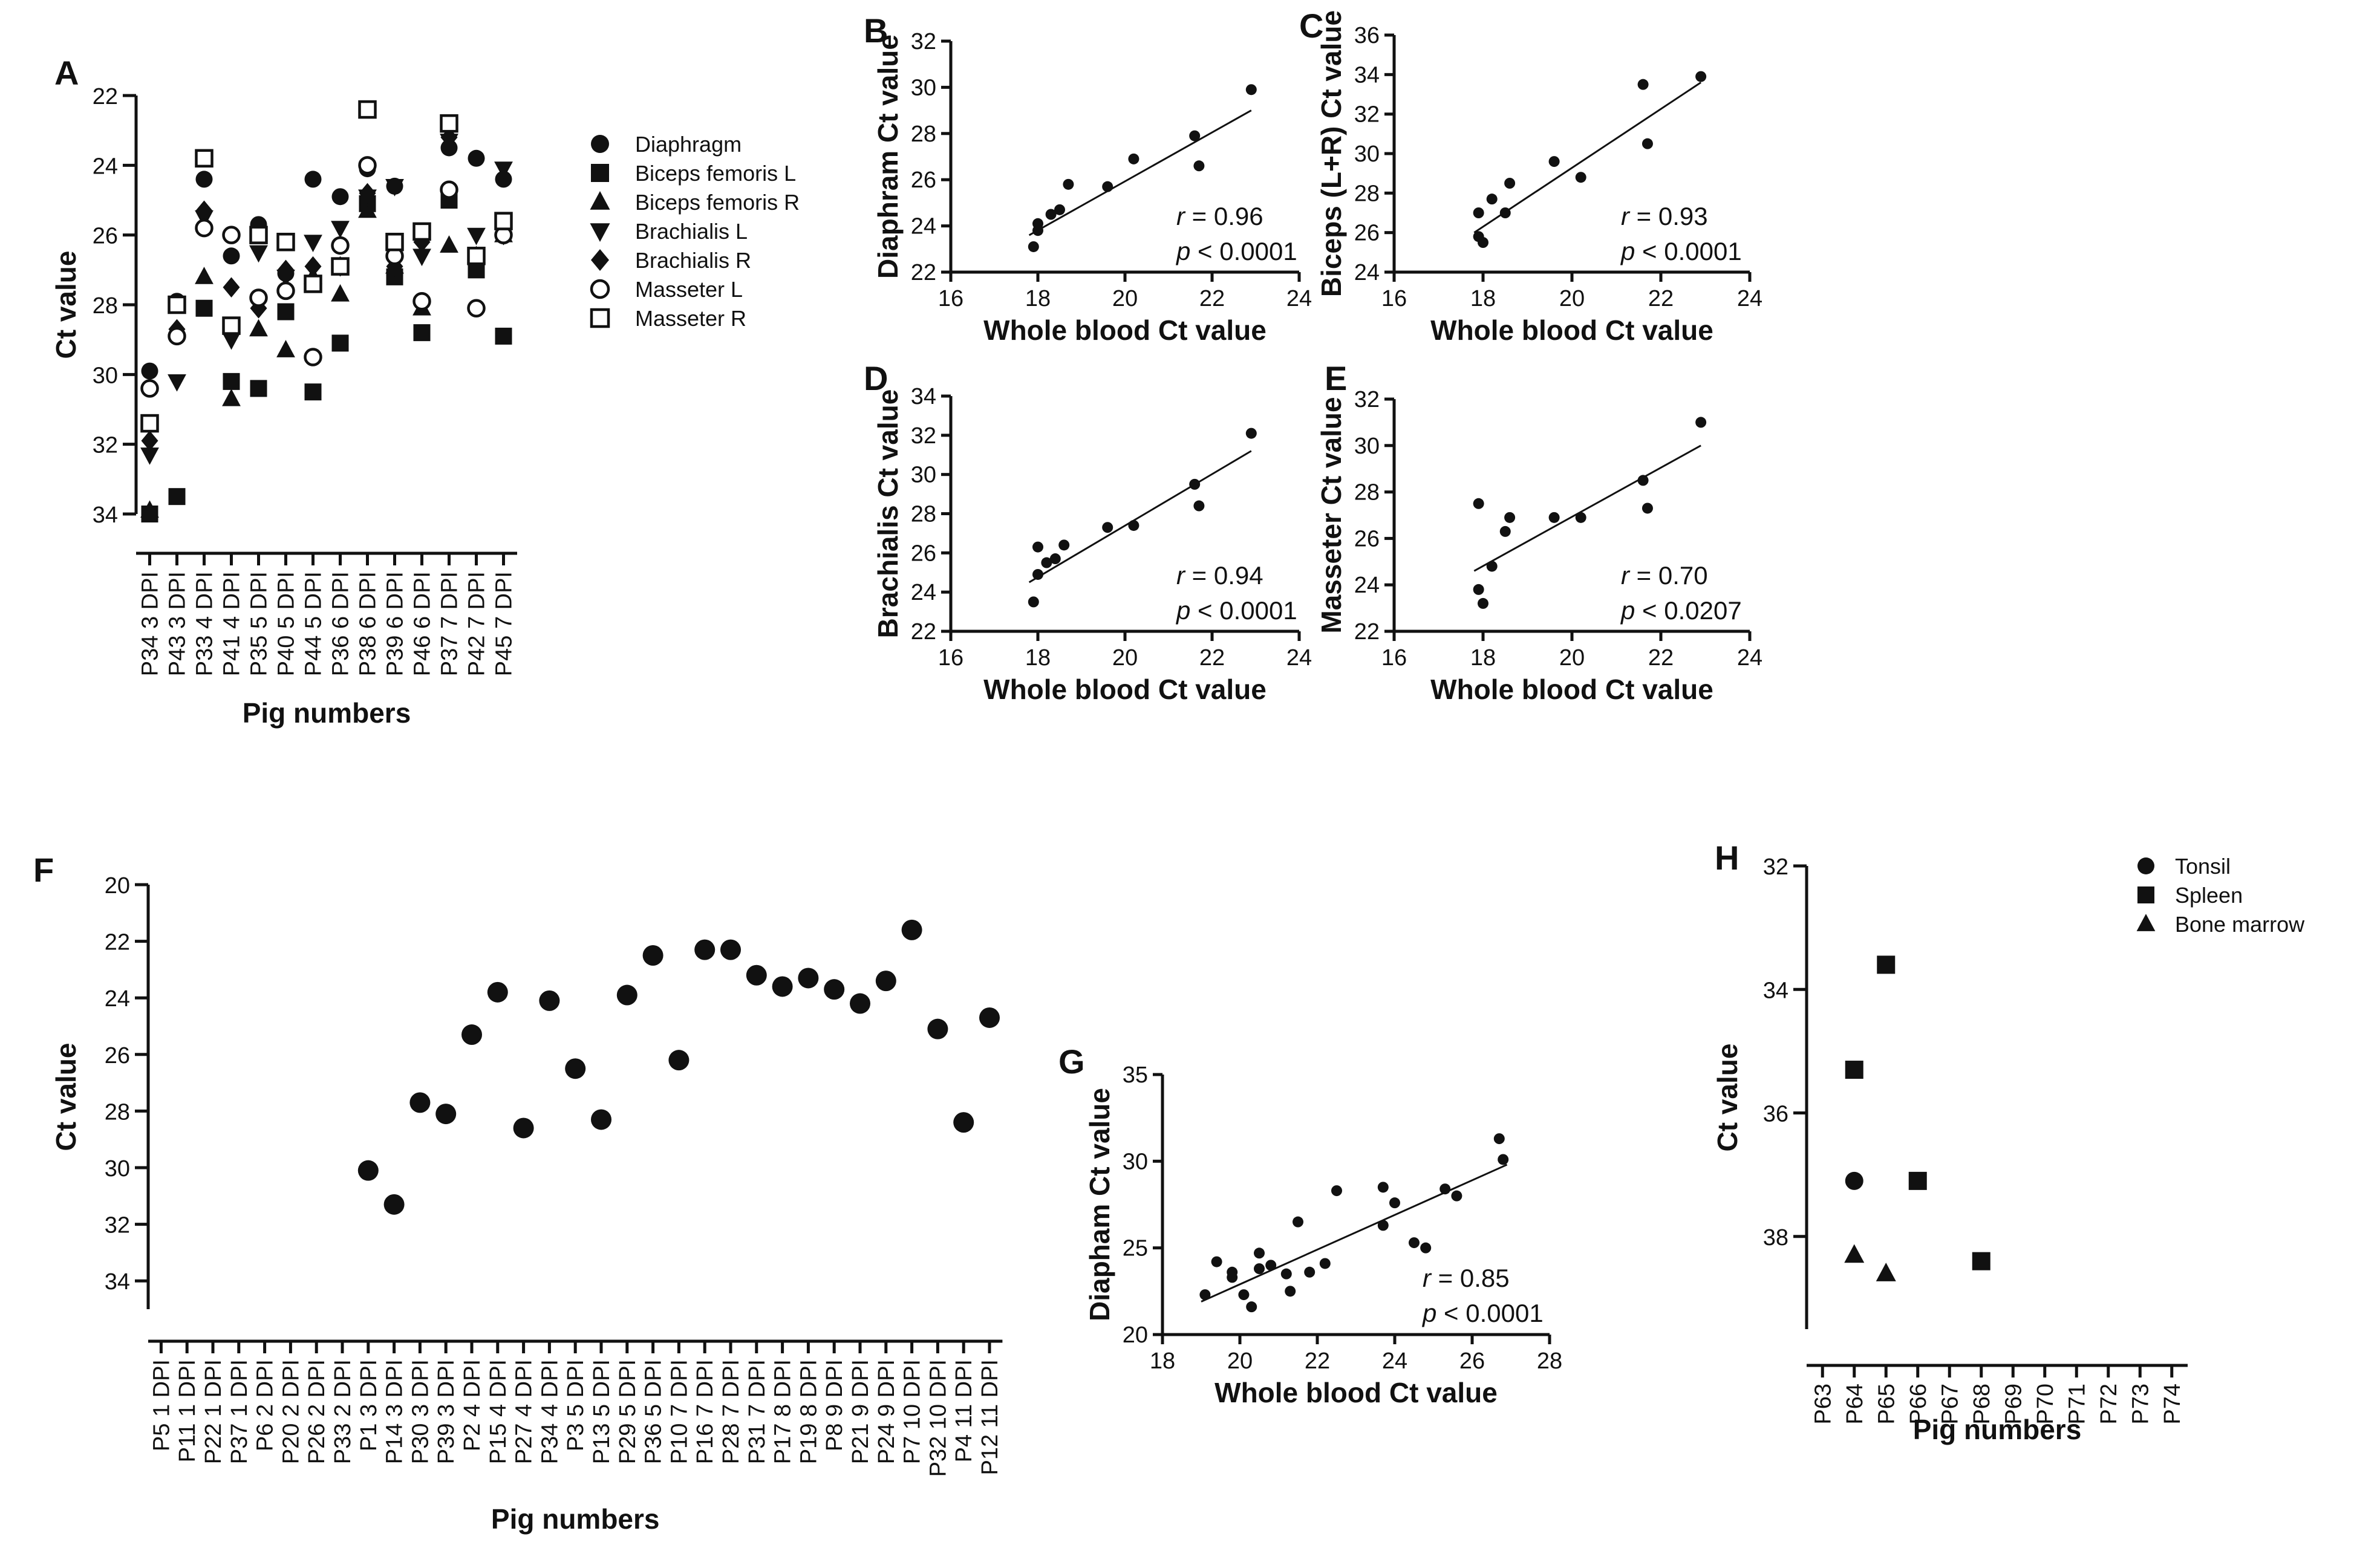 Image resolution: width=2380 pixels, height=1545 pixels. I want to click on x-tick-label: P66, so click(1918, 1405).